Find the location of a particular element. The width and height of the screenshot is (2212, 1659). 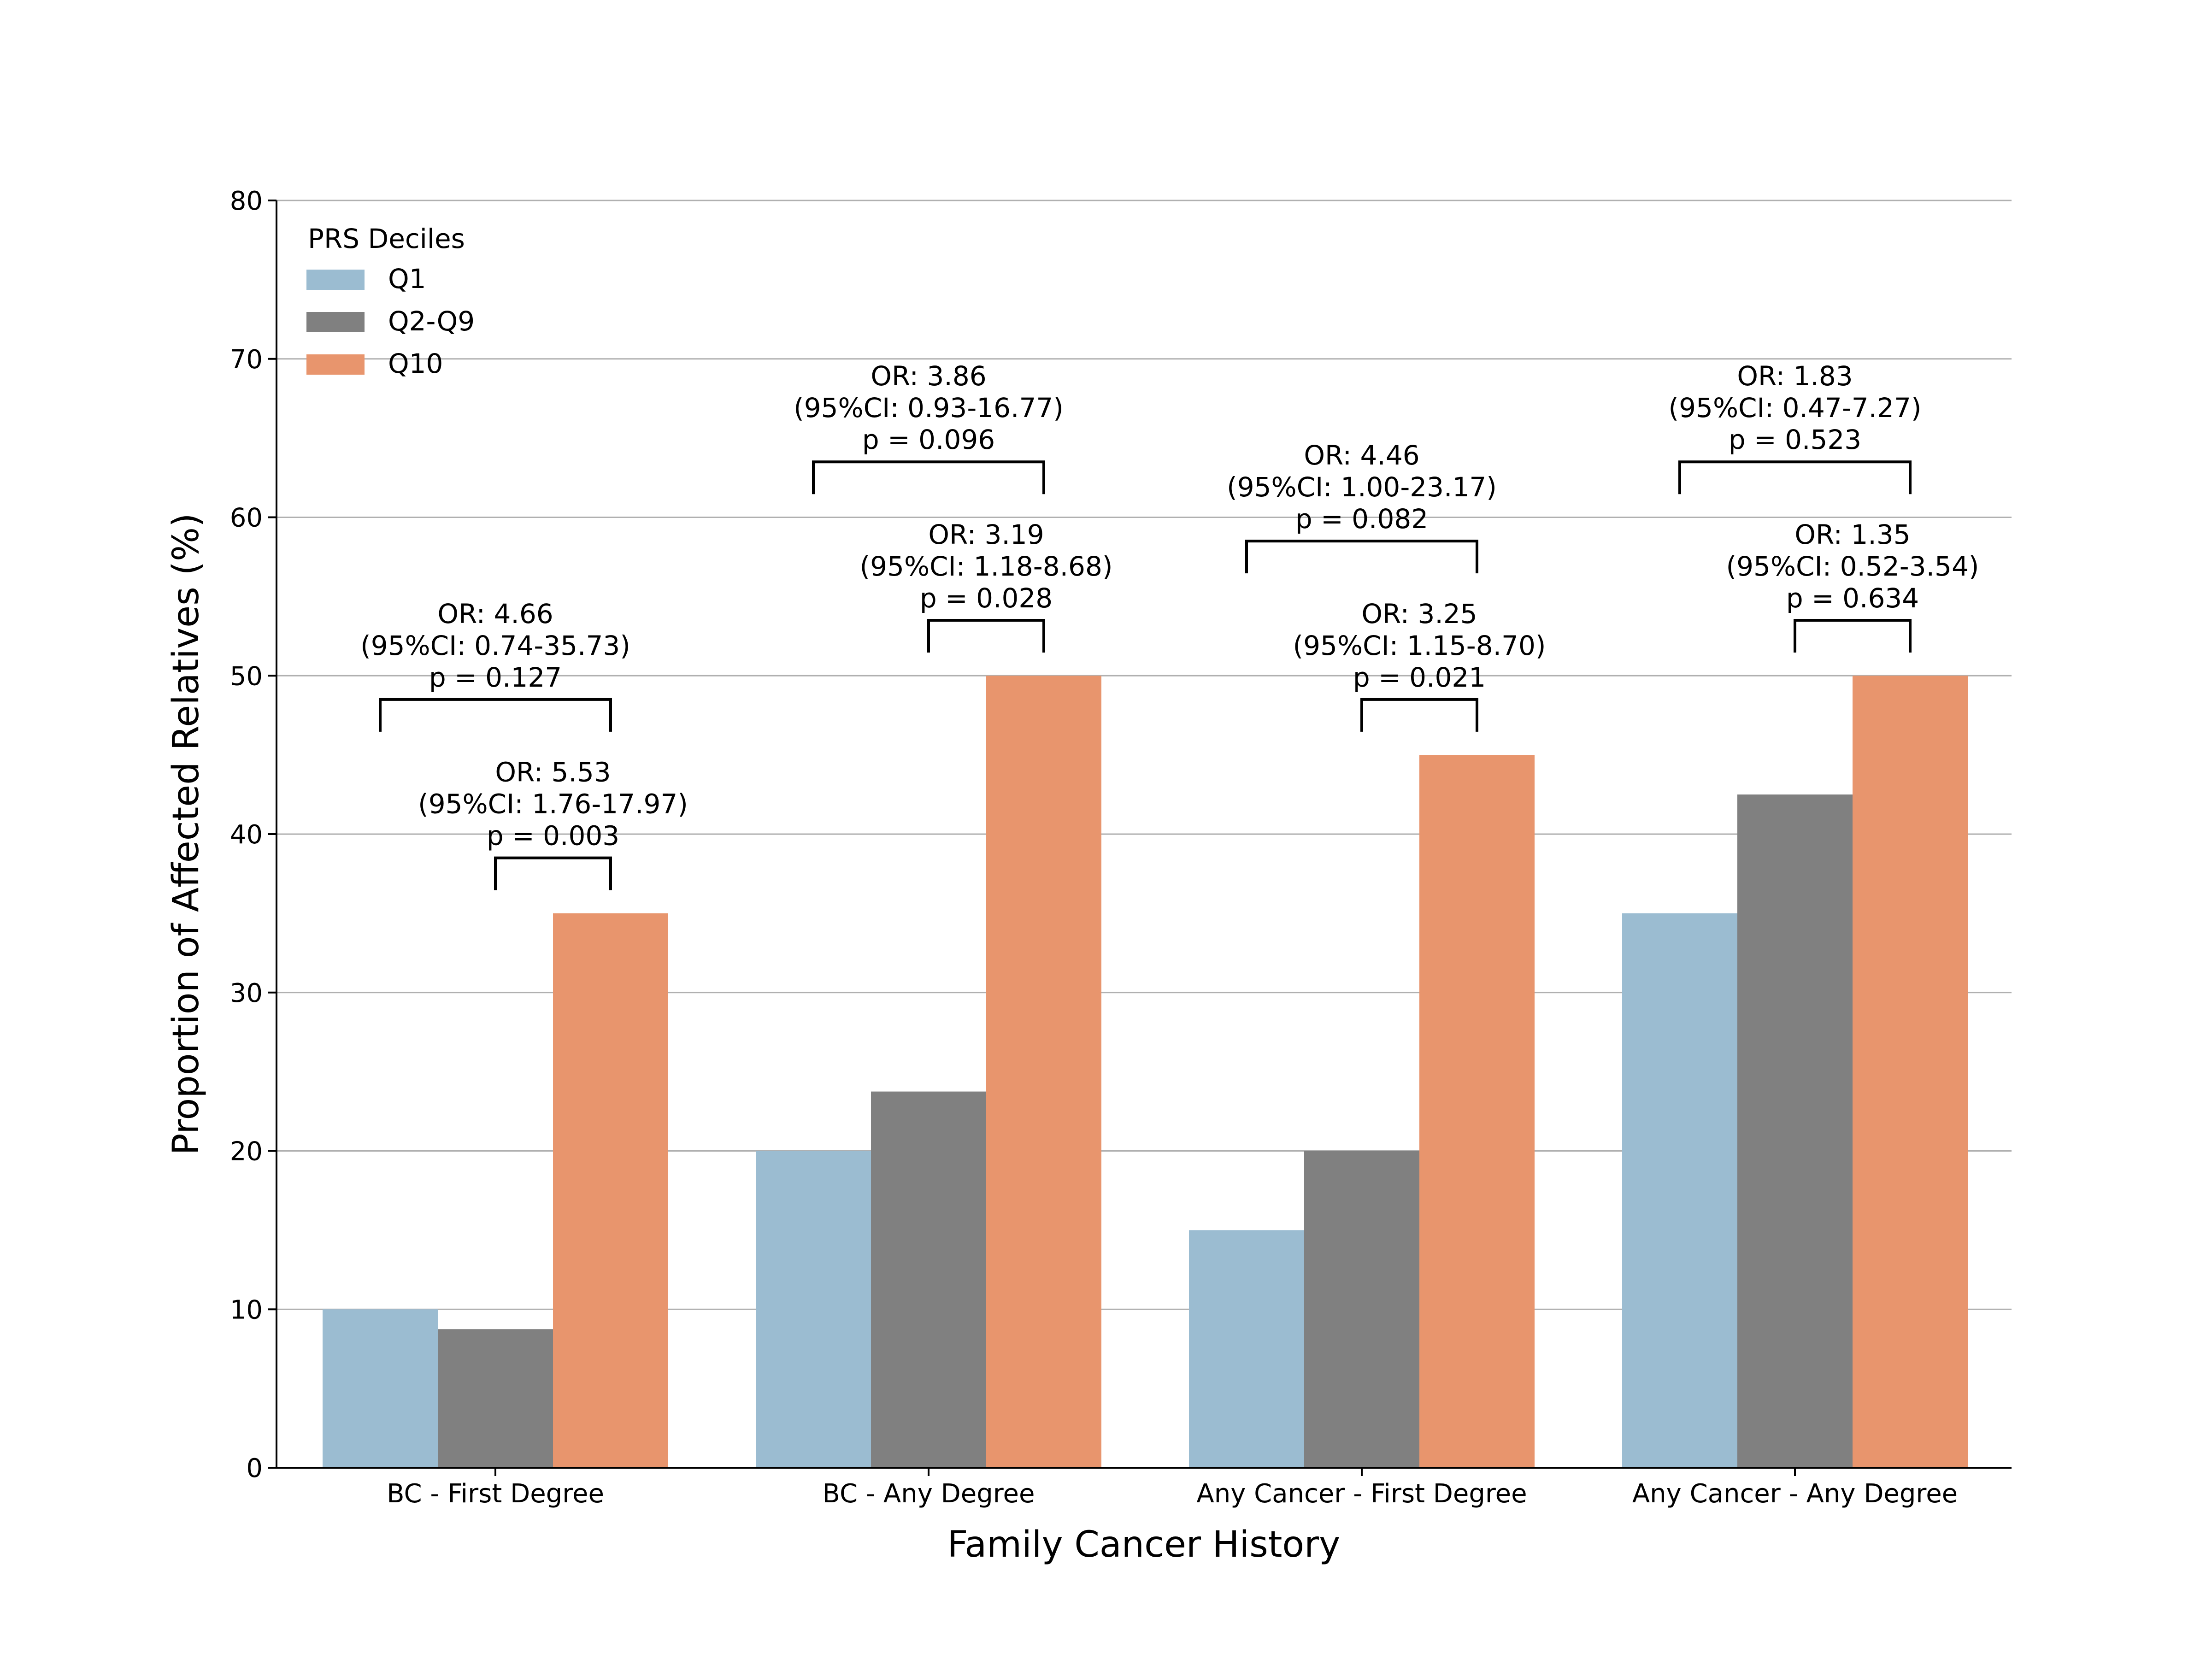

y-tick-label-0: 0 is located at coordinates (254, 1468).